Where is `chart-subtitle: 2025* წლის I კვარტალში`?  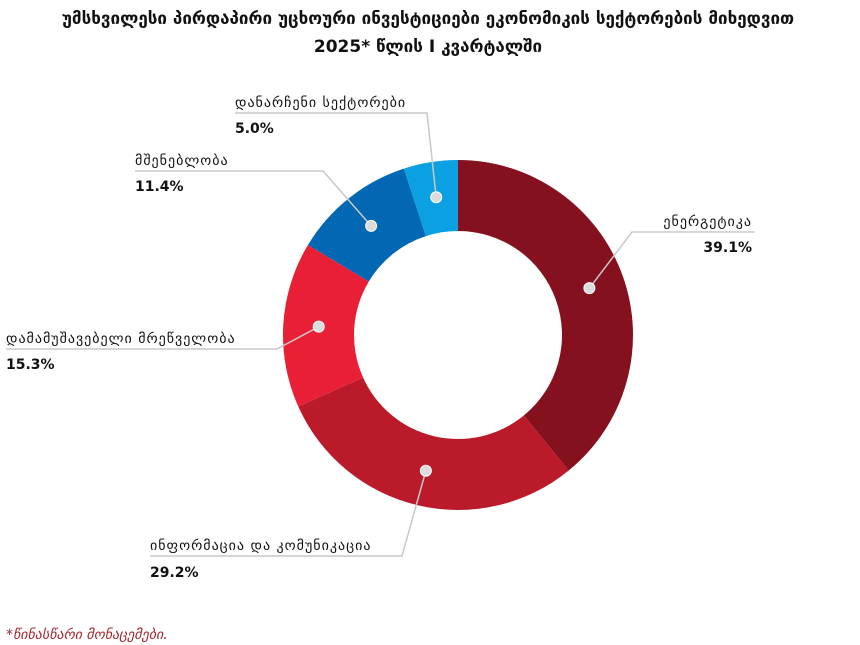 chart-subtitle: 2025* წლის I კვარტალში is located at coordinates (428, 47).